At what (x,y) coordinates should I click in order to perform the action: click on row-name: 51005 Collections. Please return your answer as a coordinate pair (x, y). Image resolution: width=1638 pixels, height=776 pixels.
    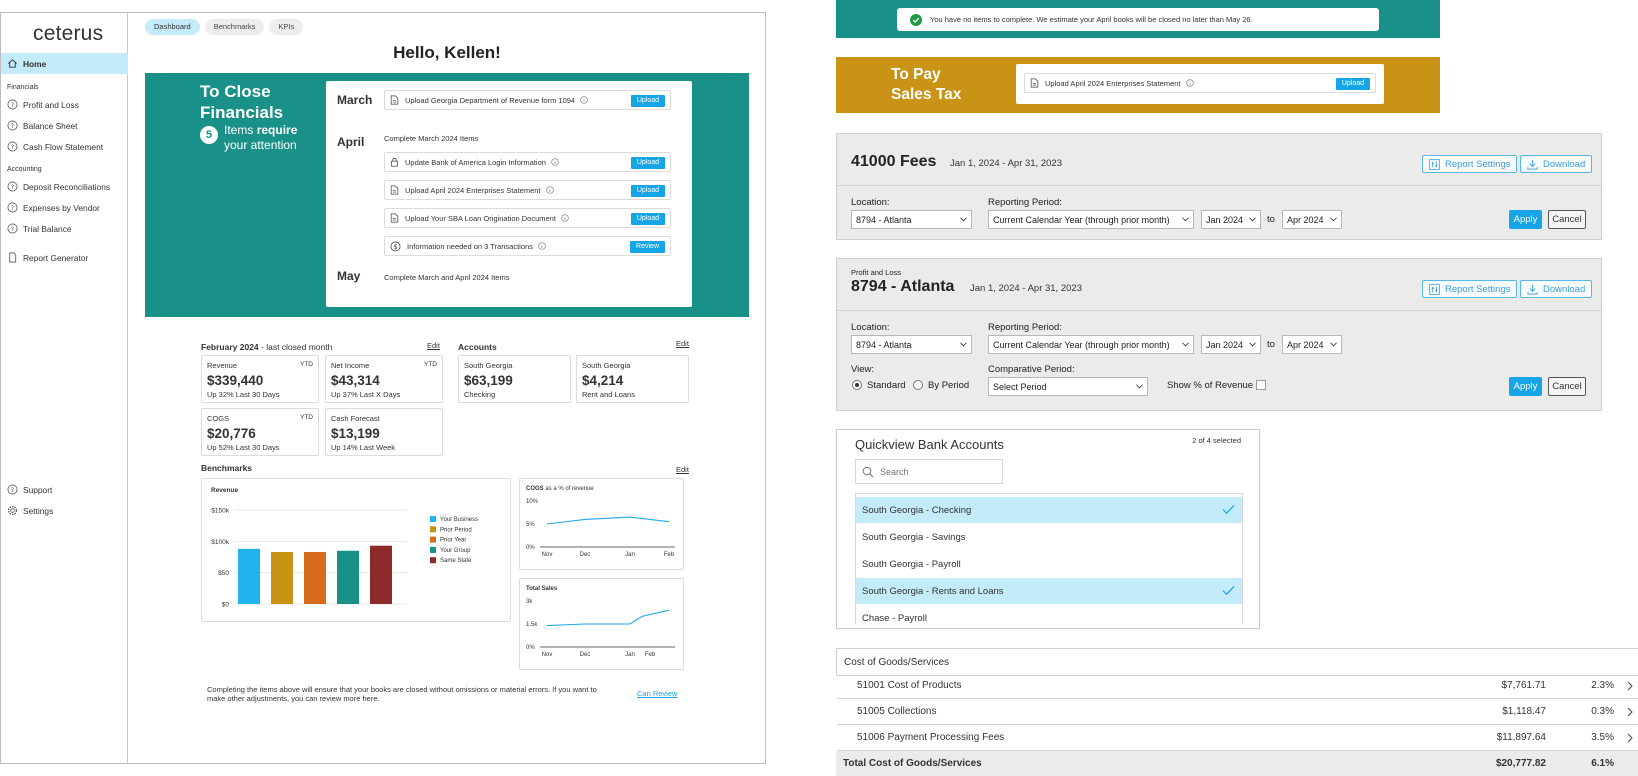
    Looking at the image, I should click on (897, 711).